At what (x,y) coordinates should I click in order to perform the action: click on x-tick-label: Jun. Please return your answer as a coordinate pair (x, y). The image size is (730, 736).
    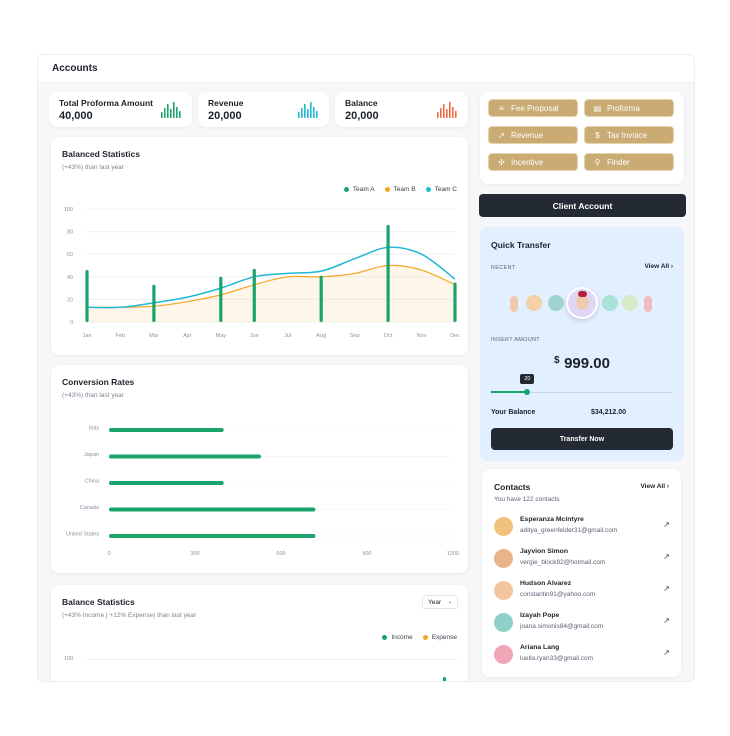
    Looking at the image, I should click on (254, 336).